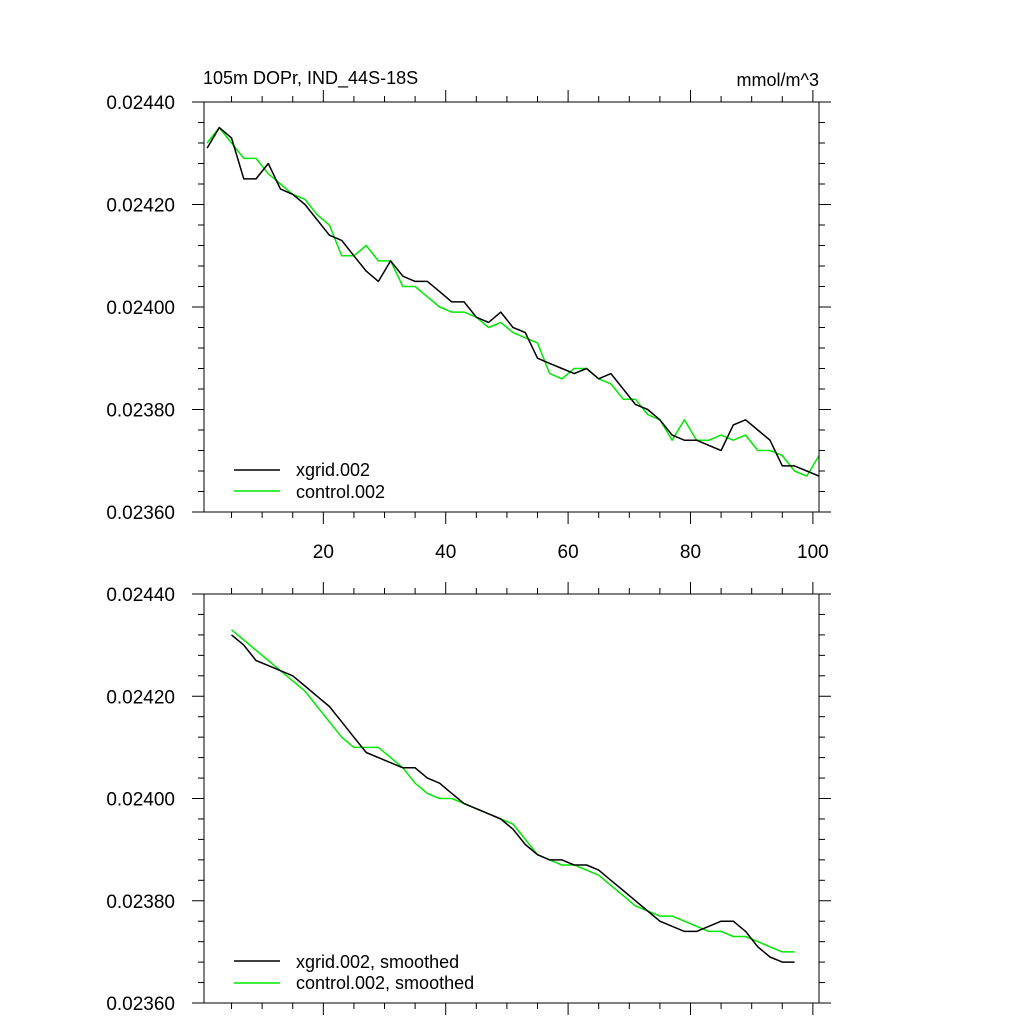  What do you see at coordinates (385, 983) in the screenshot?
I see `legend-label-control-smoothed: control.002, smoothed` at bounding box center [385, 983].